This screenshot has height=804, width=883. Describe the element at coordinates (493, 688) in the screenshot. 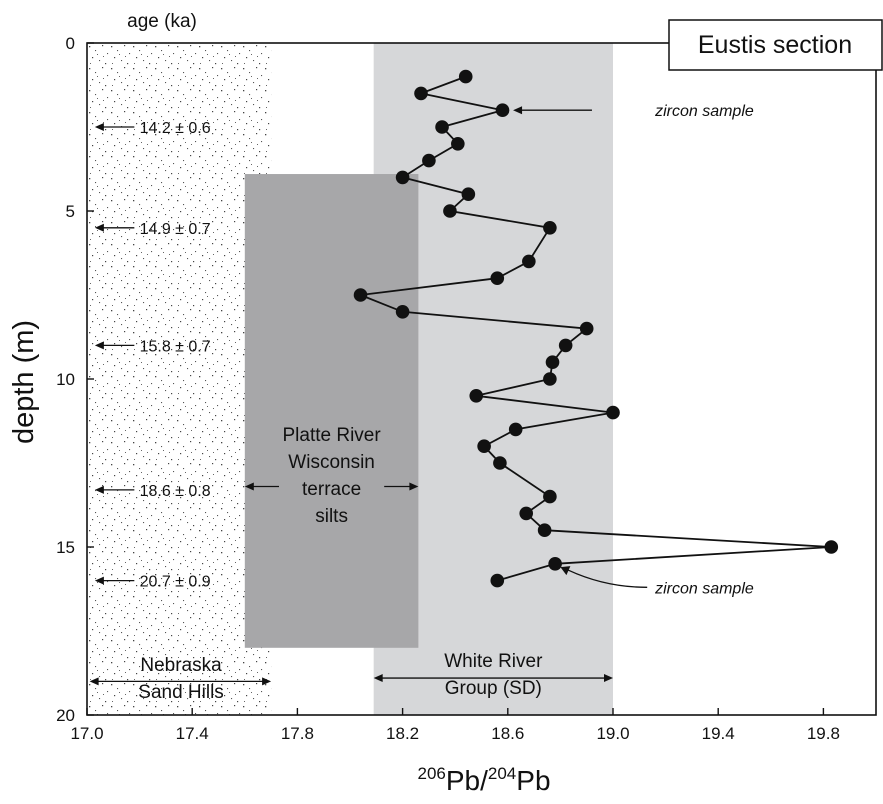

I see `white-river-label: Group (SD)` at that location.